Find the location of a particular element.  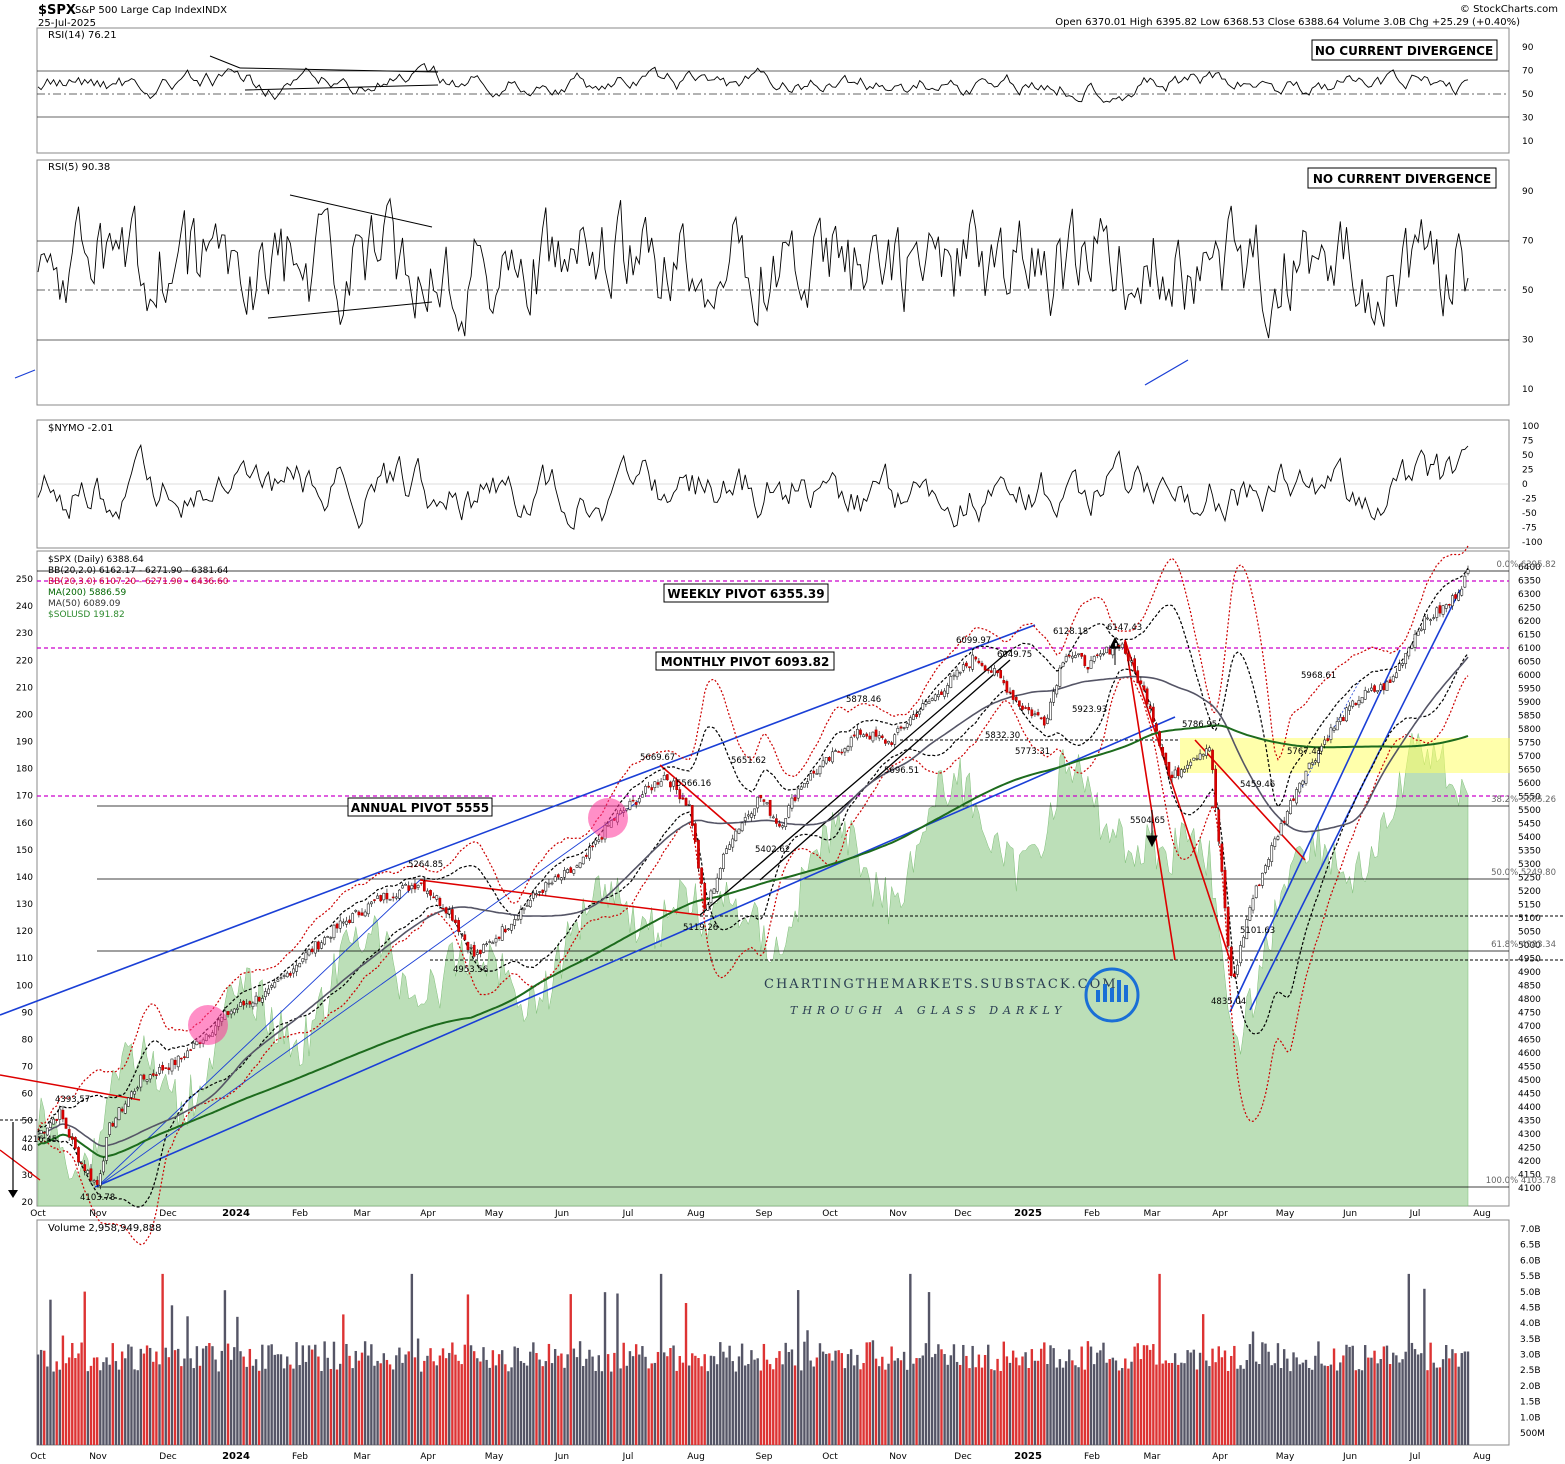

level-label: 5402.62 is located at coordinates (772, 850).